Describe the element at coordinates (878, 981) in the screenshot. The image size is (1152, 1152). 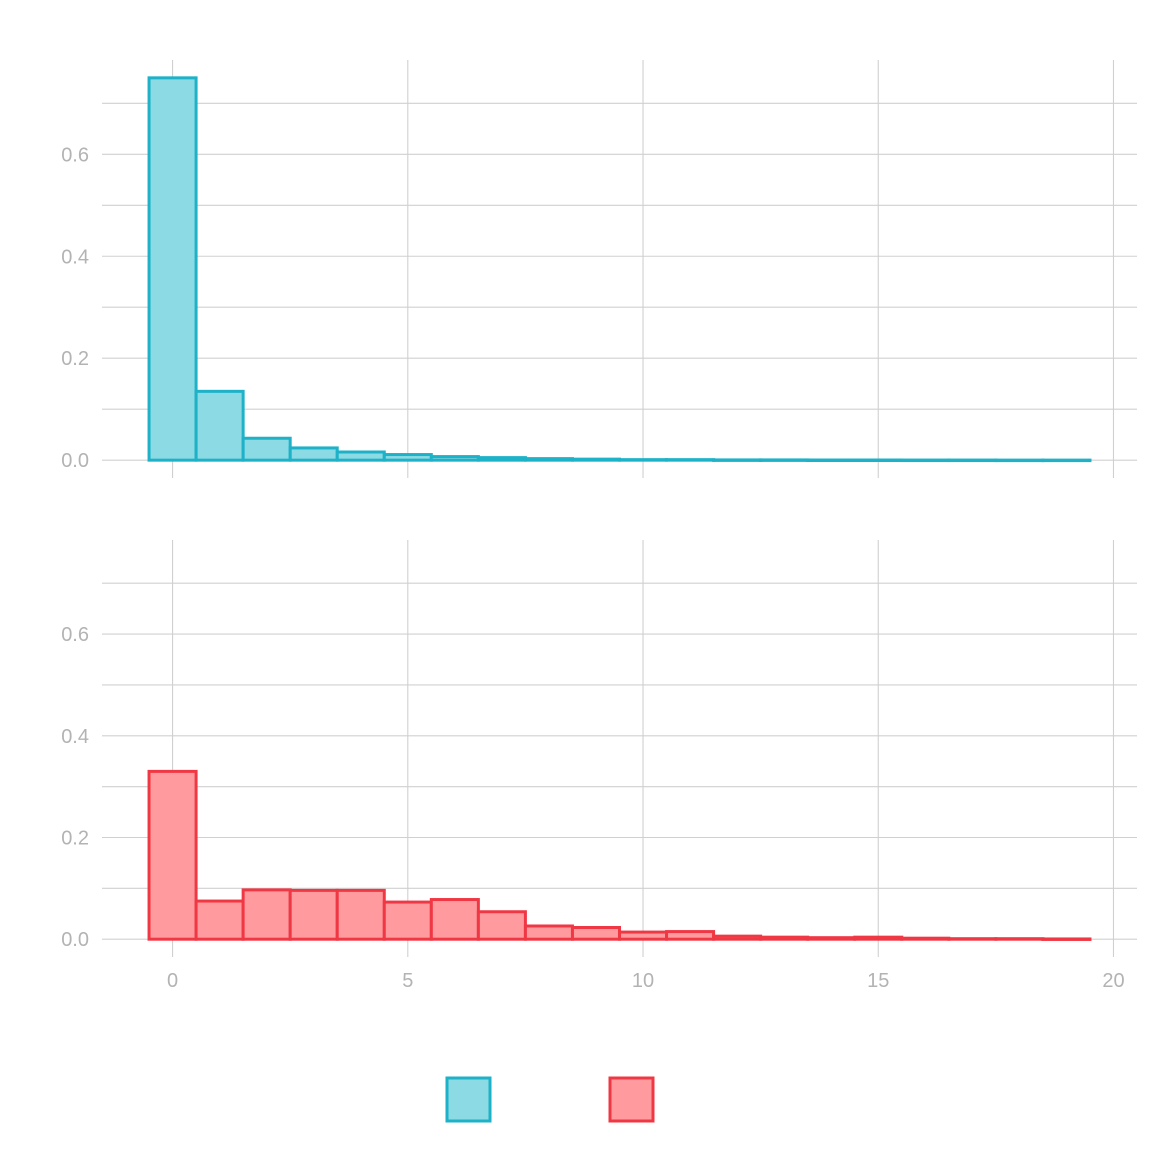
I see `x-tick-label: 15` at that location.